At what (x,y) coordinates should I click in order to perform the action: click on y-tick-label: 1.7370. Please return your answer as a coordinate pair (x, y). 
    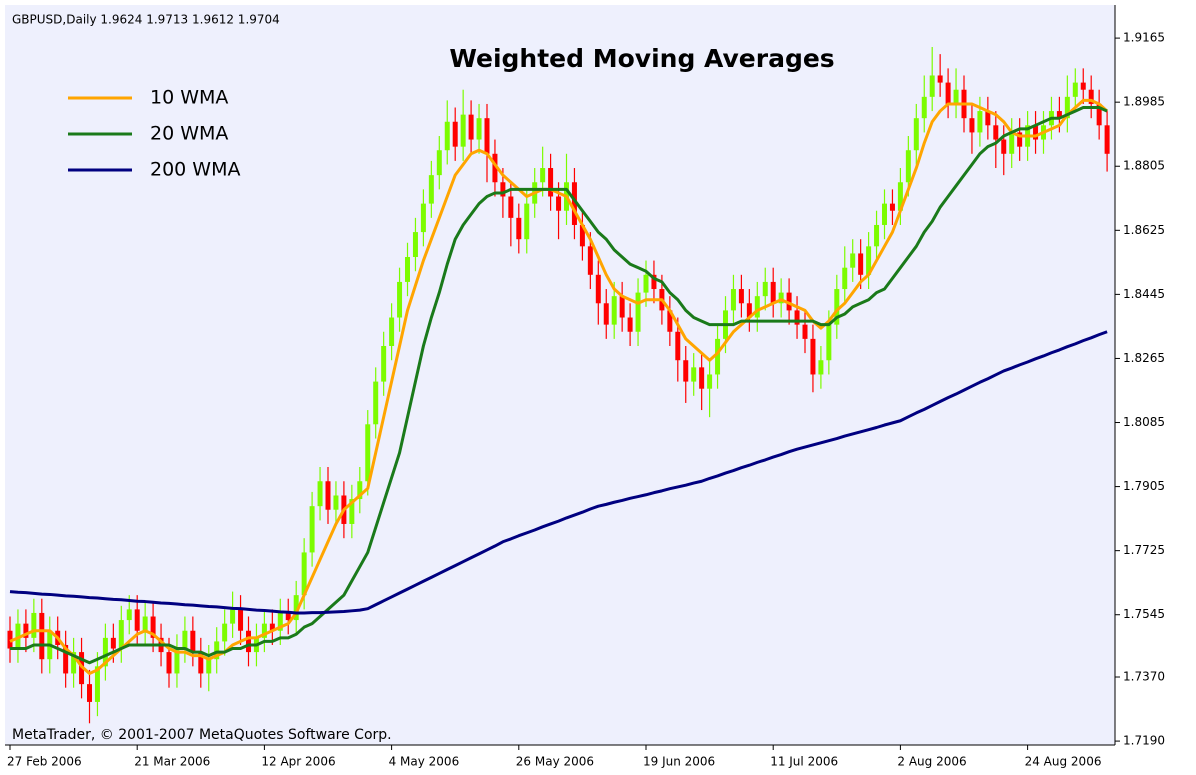
    Looking at the image, I should click on (1144, 677).